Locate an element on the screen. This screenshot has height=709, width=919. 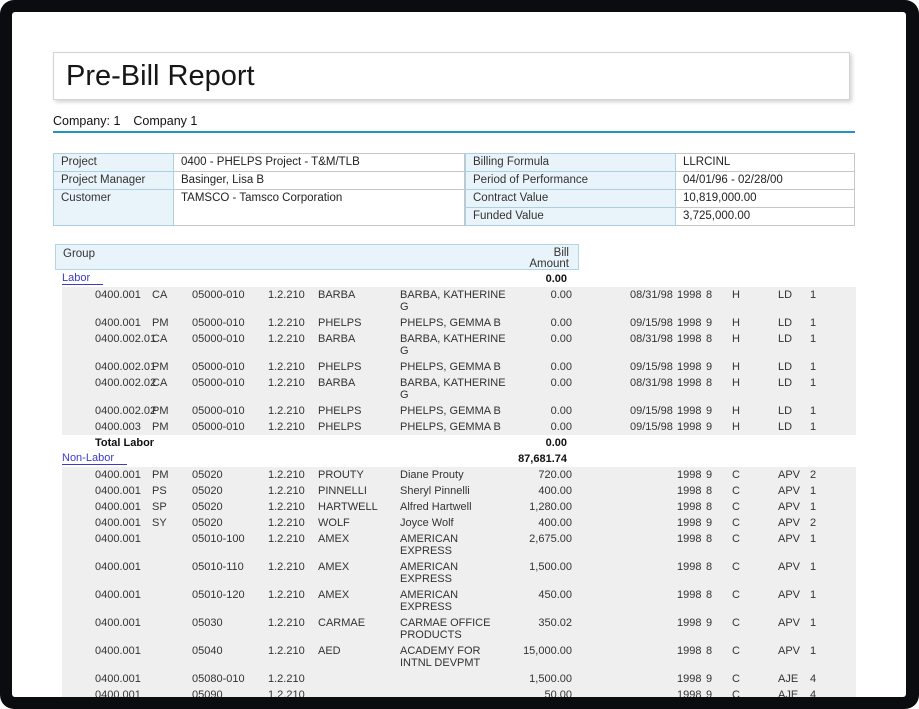
cell-amount: 1,280.00 is located at coordinates (550, 507).